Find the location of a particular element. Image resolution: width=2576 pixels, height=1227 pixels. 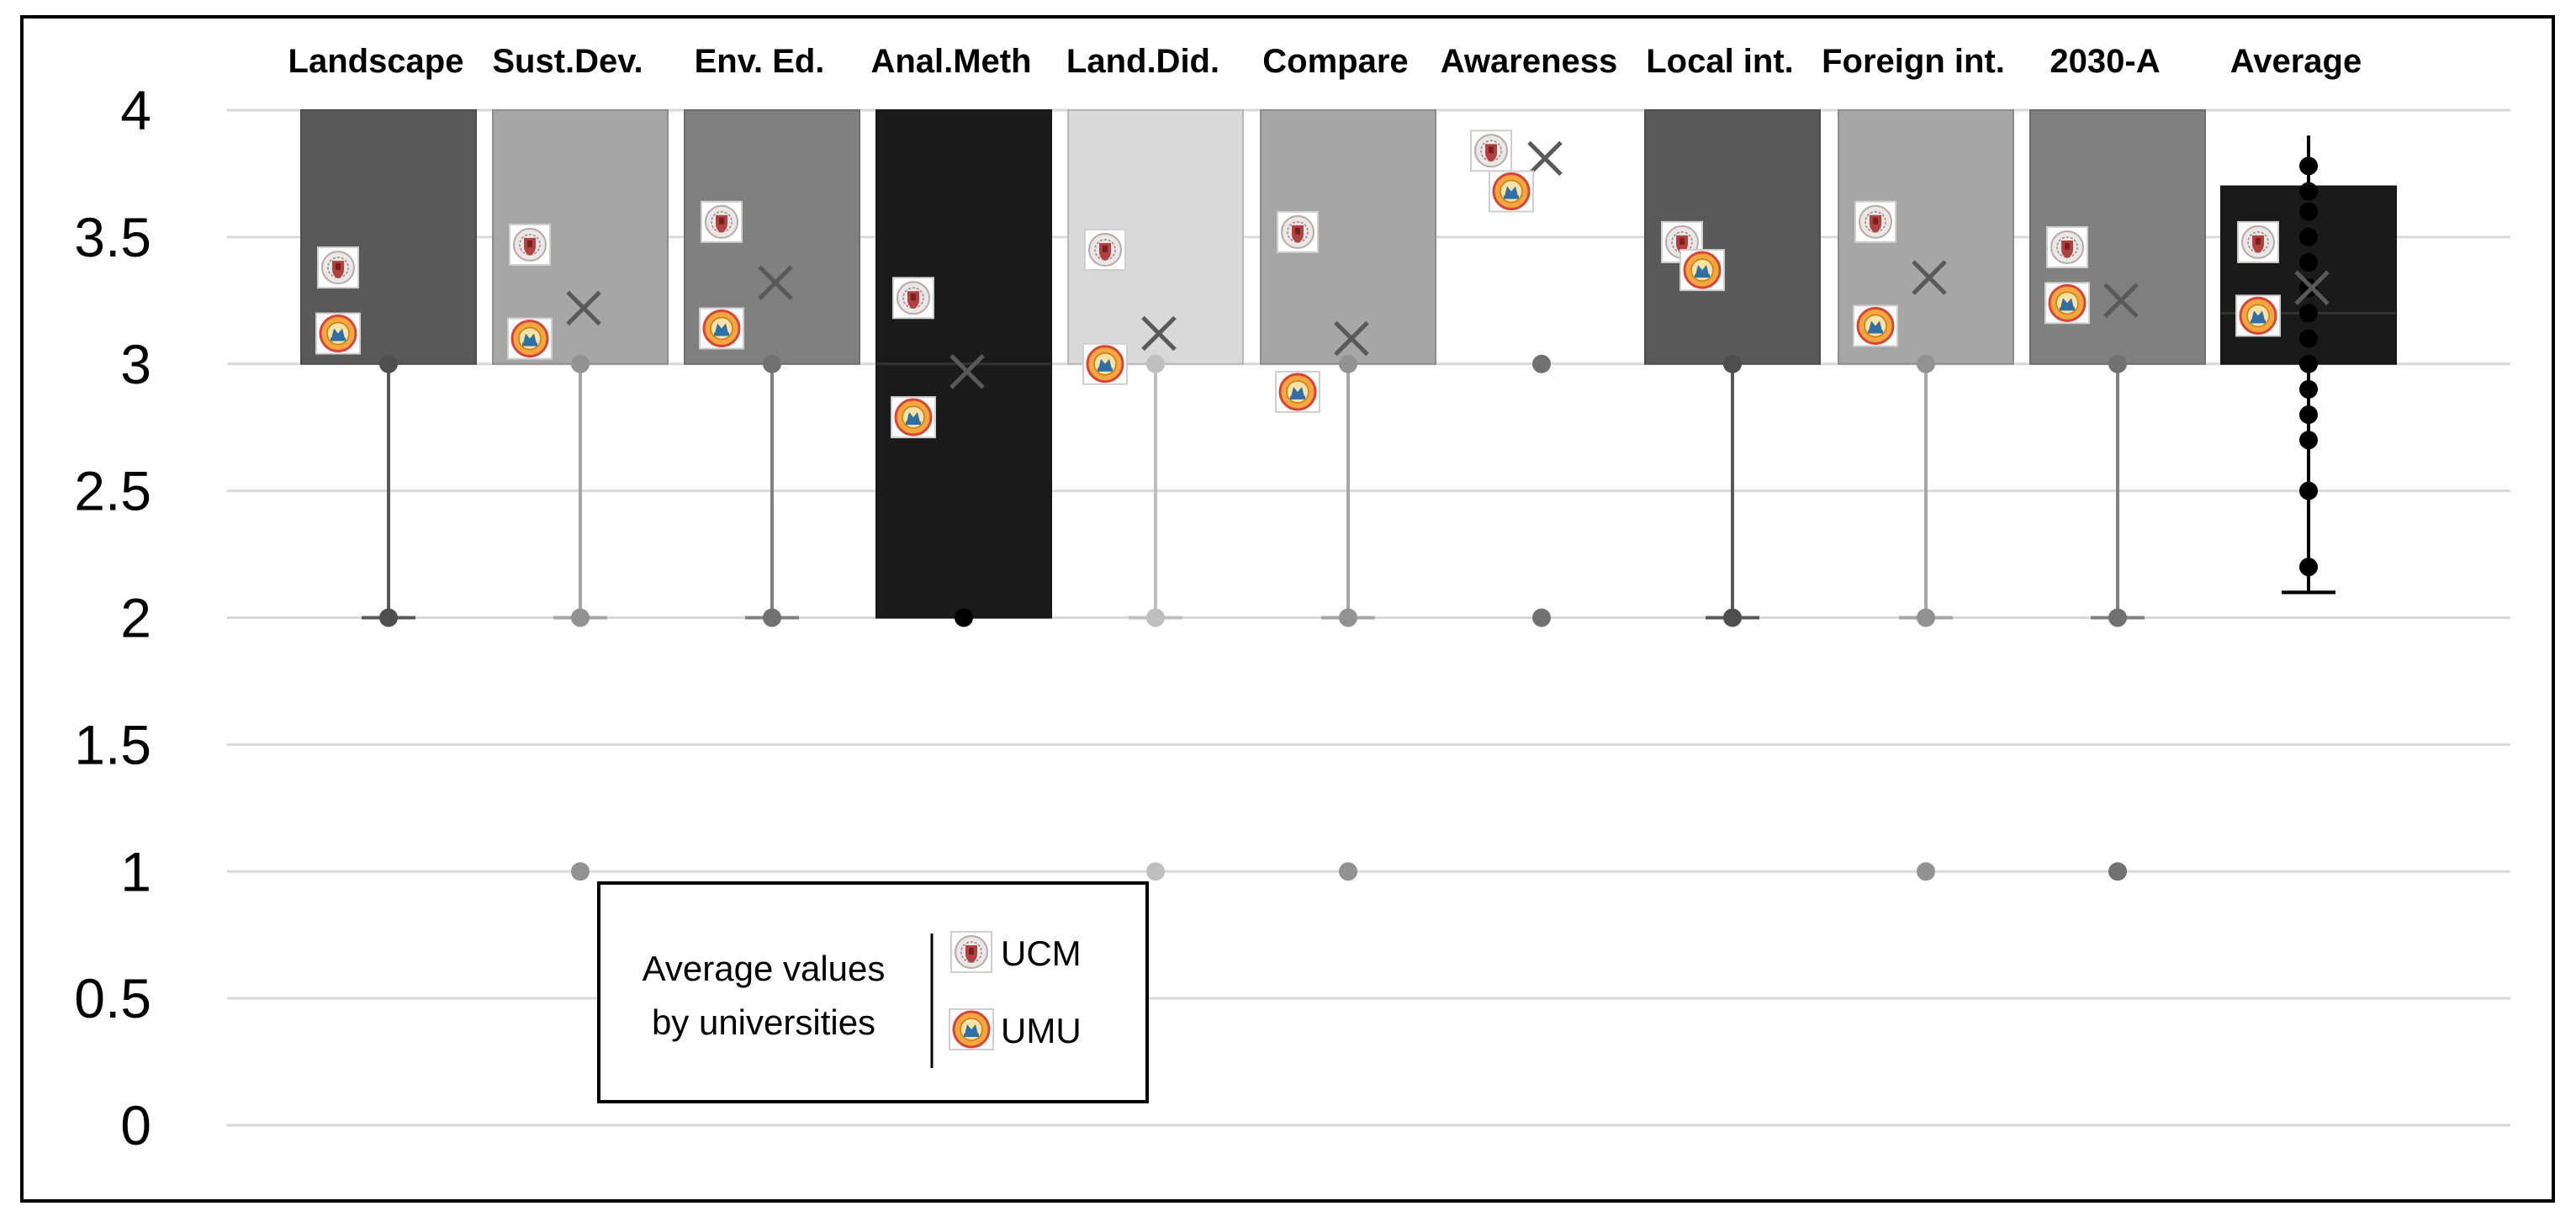

box-rect is located at coordinates (1348, 237).